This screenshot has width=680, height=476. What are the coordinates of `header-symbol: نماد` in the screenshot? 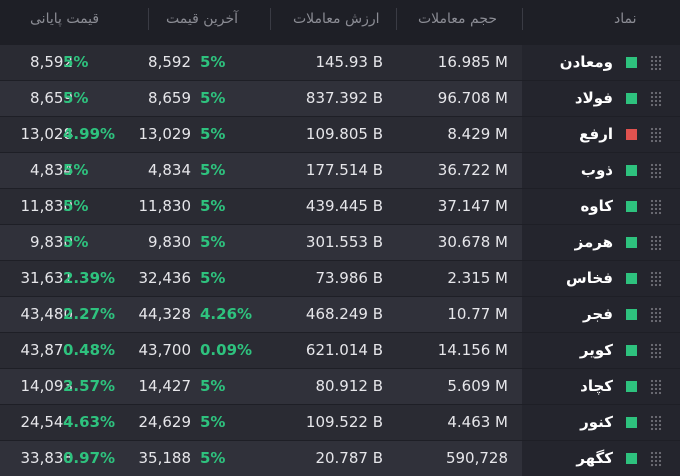 It's located at (625, 19).